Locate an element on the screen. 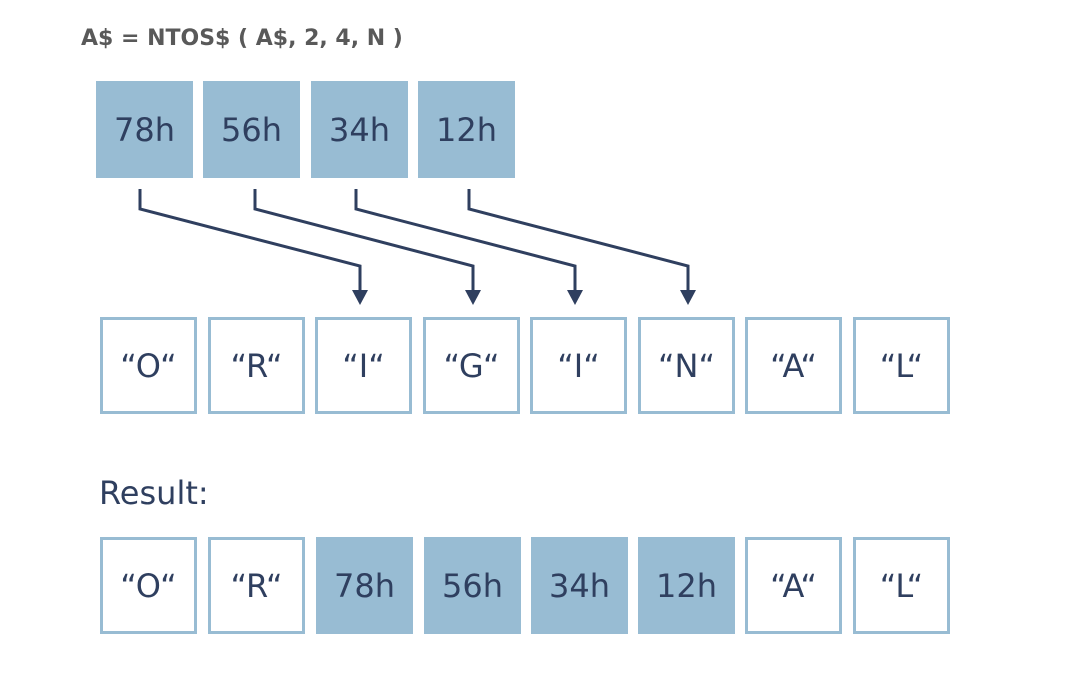  target-char-box: “R“ is located at coordinates (256, 365).